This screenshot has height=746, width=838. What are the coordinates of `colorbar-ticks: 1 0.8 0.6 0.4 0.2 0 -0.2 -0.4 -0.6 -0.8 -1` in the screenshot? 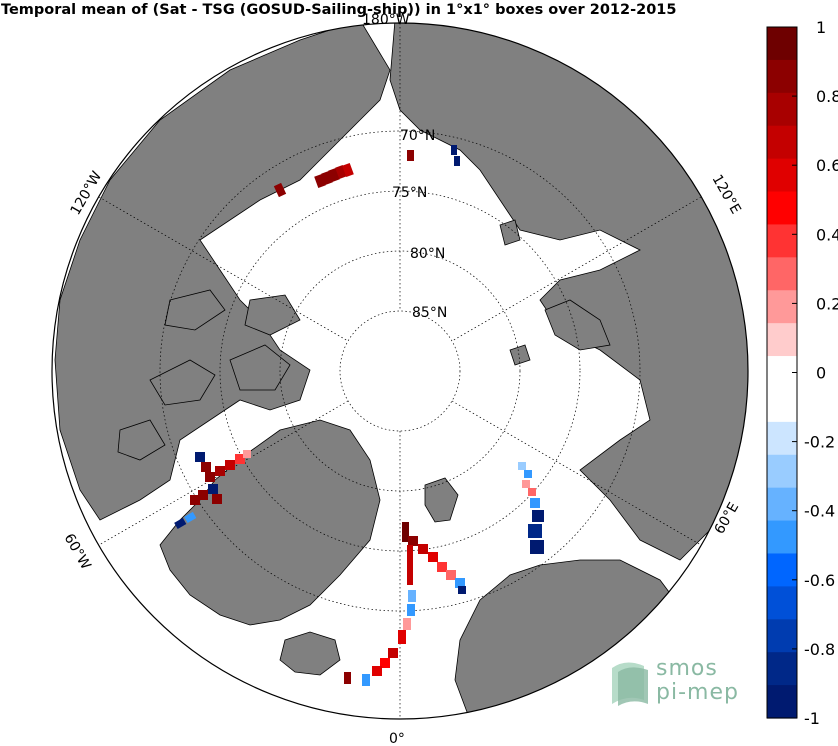 It's located at (815, 373).